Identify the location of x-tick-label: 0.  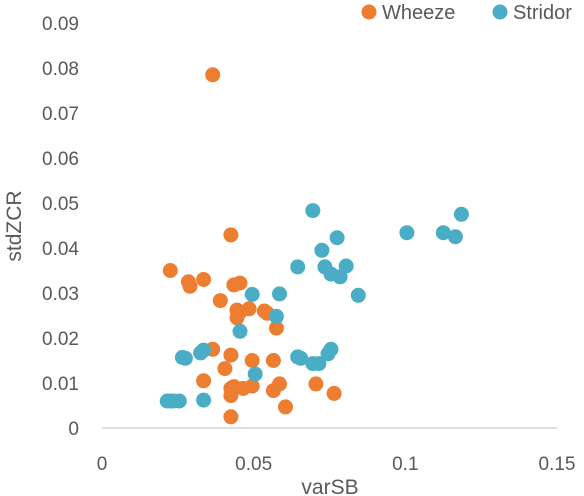
(102, 464).